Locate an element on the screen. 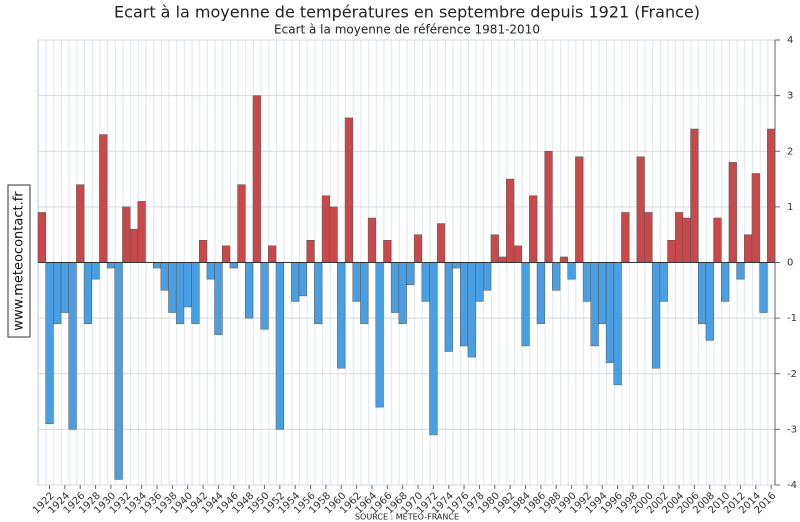  y-tick-label: 2 is located at coordinates (790, 151).